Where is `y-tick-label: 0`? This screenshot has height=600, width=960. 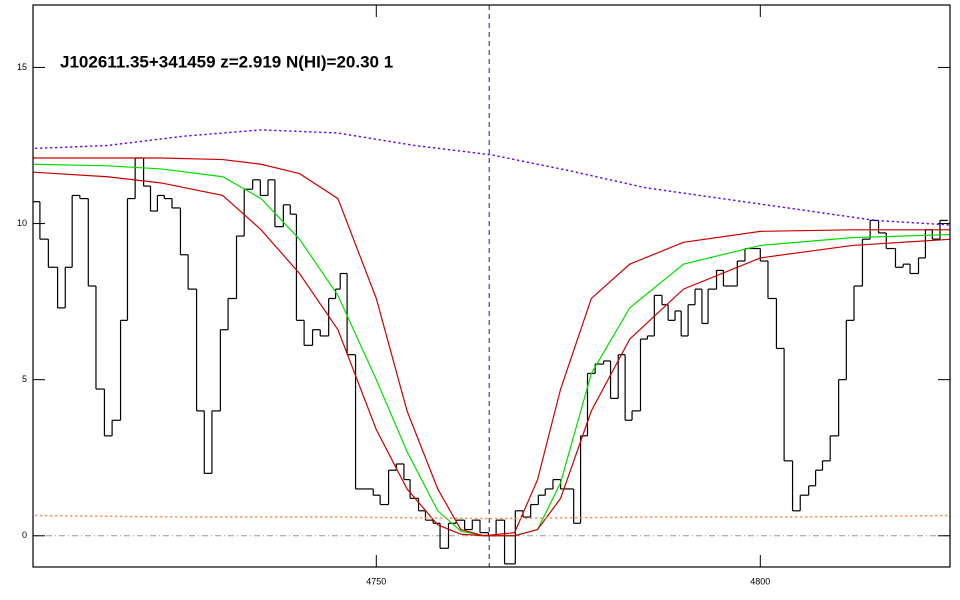 y-tick-label: 0 is located at coordinates (24, 535).